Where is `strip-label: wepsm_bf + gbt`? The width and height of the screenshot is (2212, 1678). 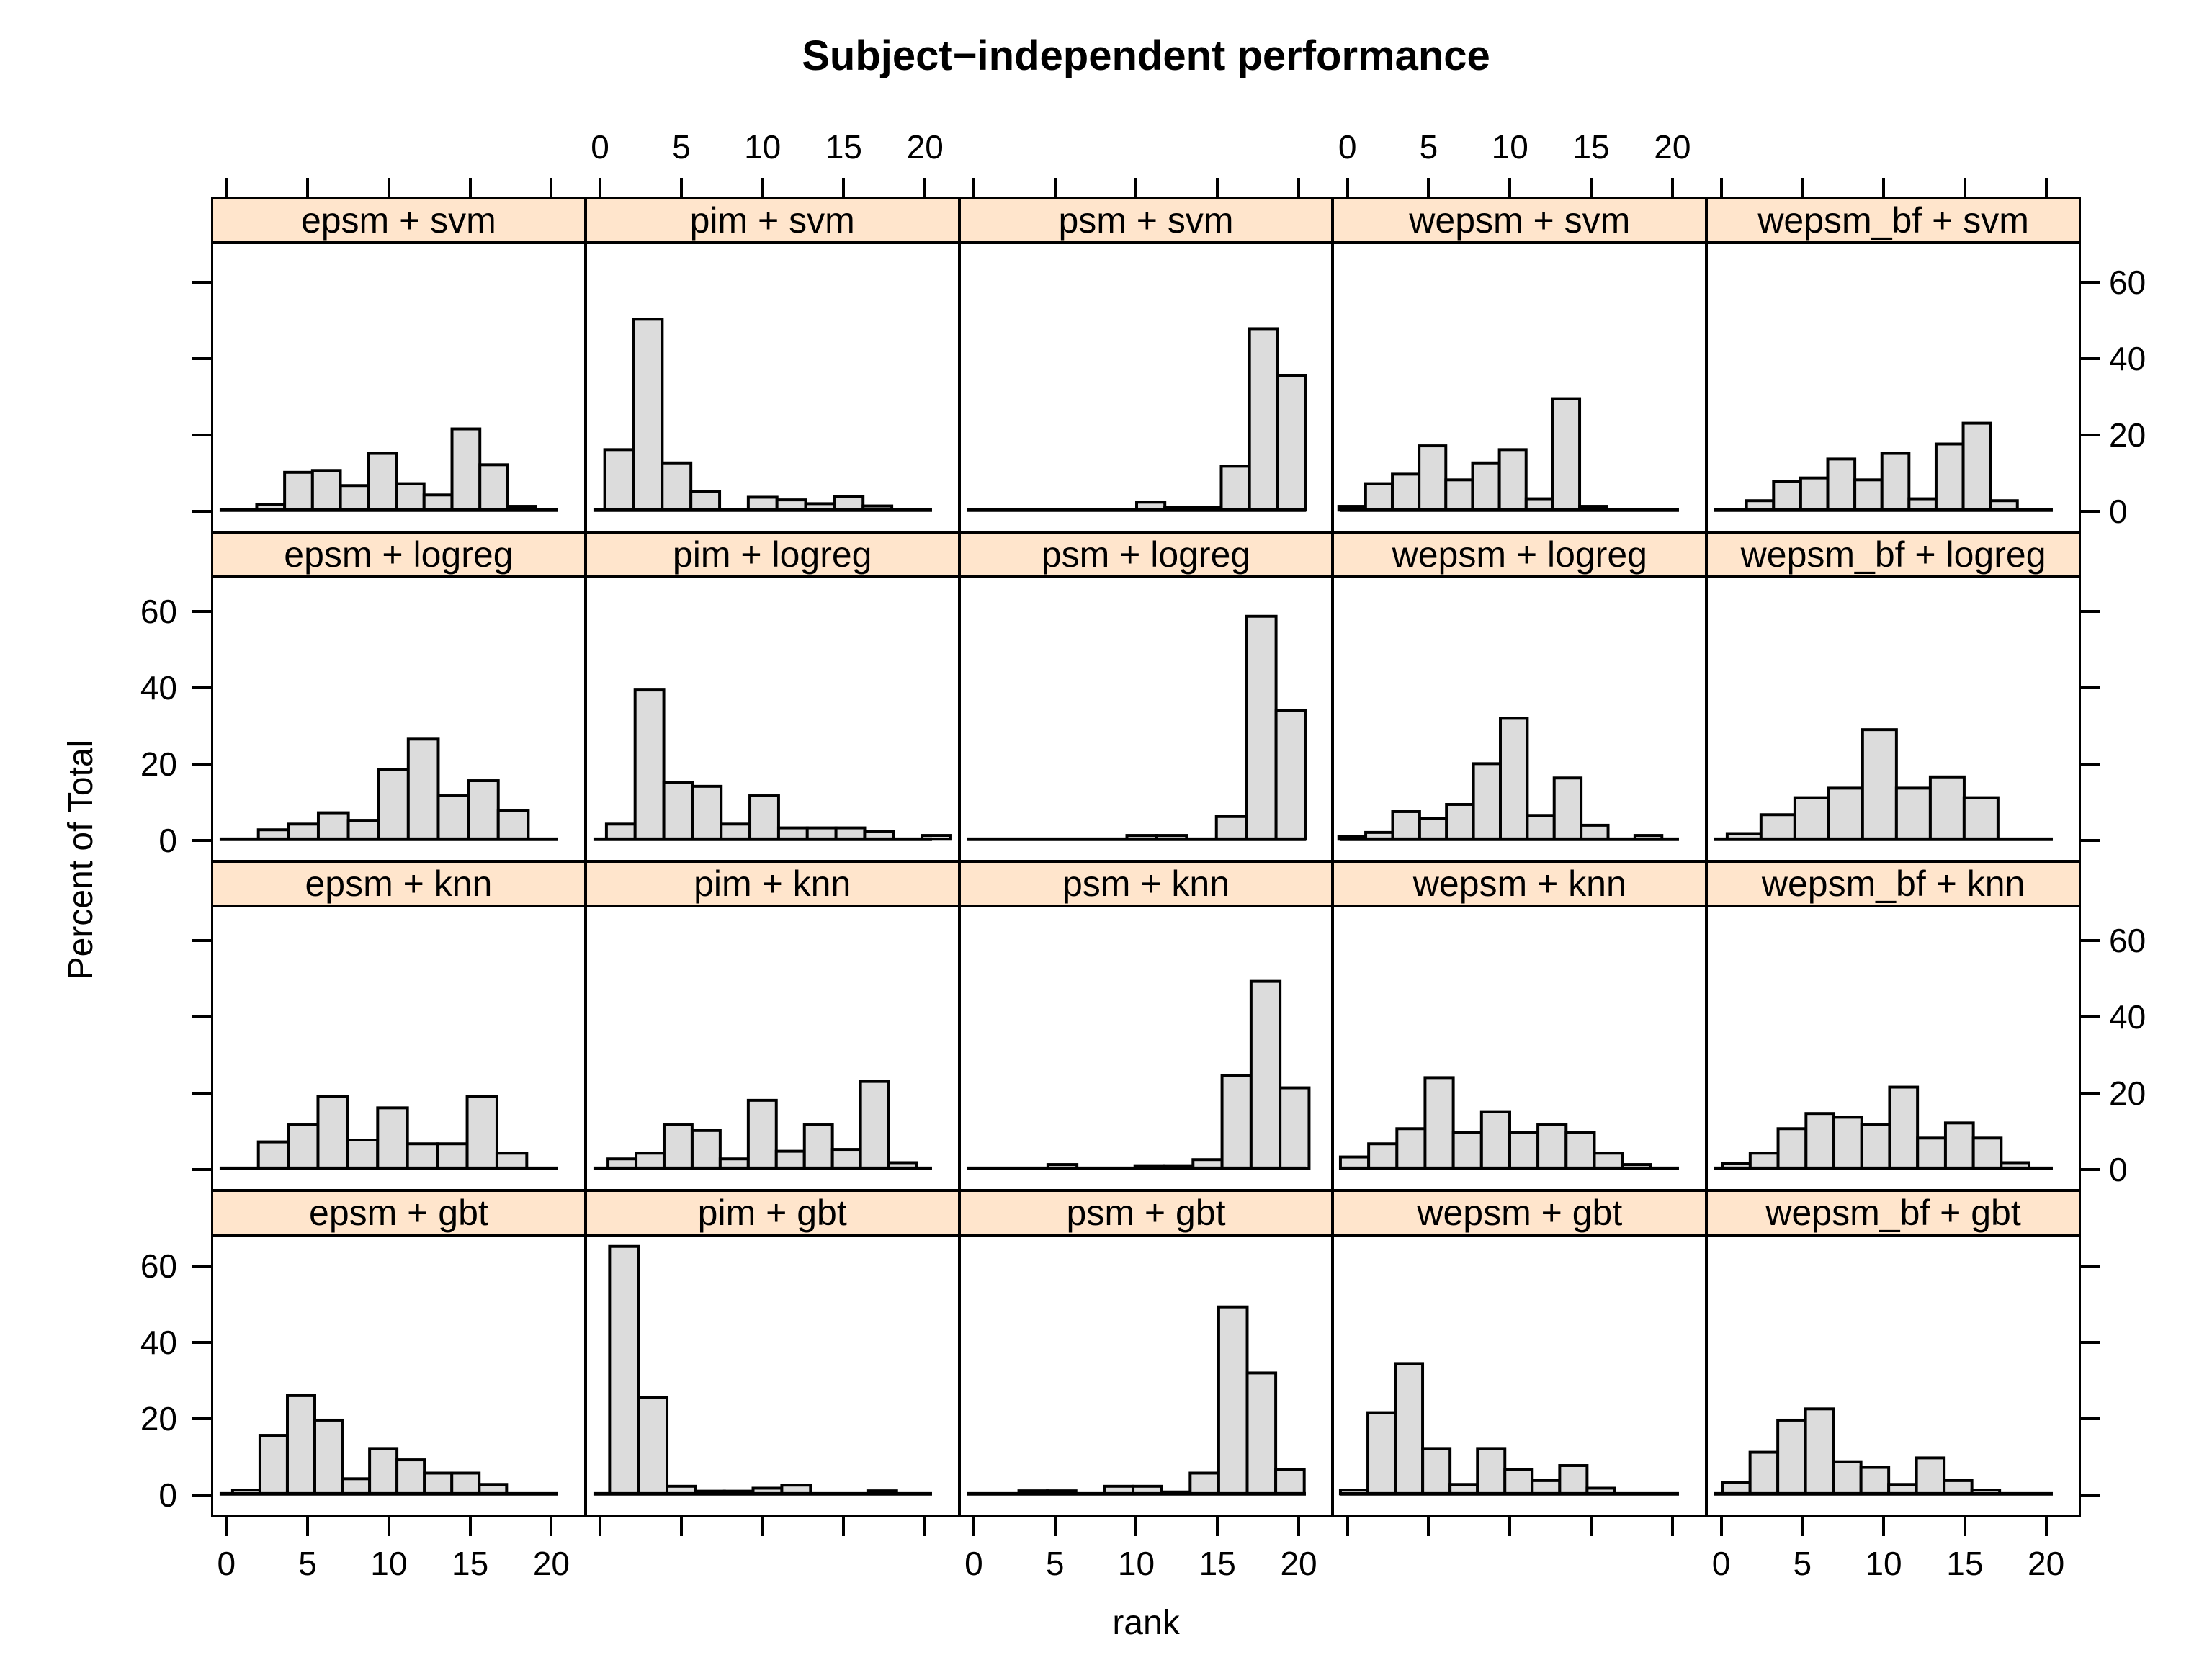 strip-label: wepsm_bf + gbt is located at coordinates (1893, 1213).